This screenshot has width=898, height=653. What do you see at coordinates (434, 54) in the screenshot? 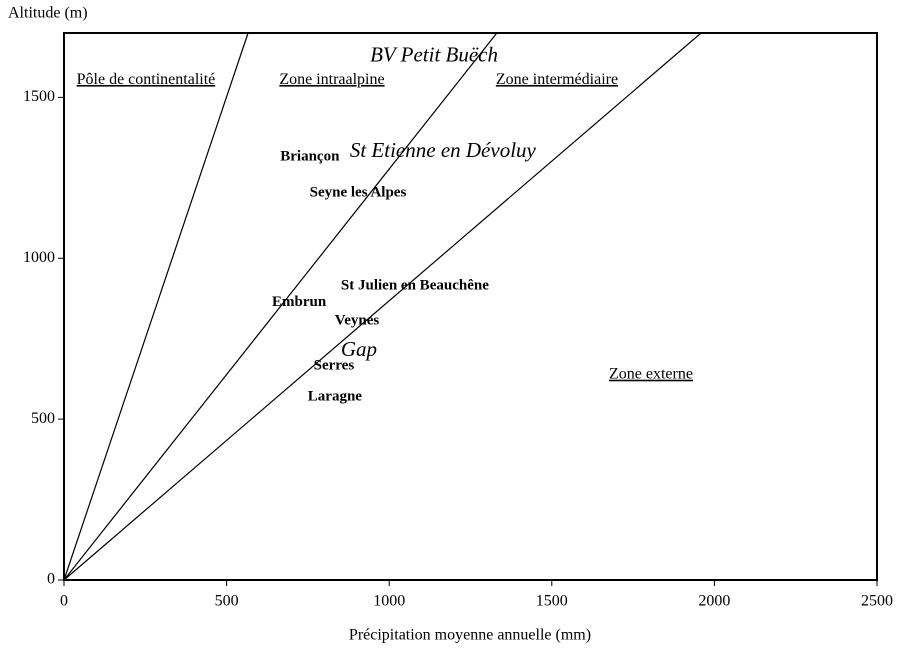
I see `basin-label: BV Petit Buëch` at bounding box center [434, 54].